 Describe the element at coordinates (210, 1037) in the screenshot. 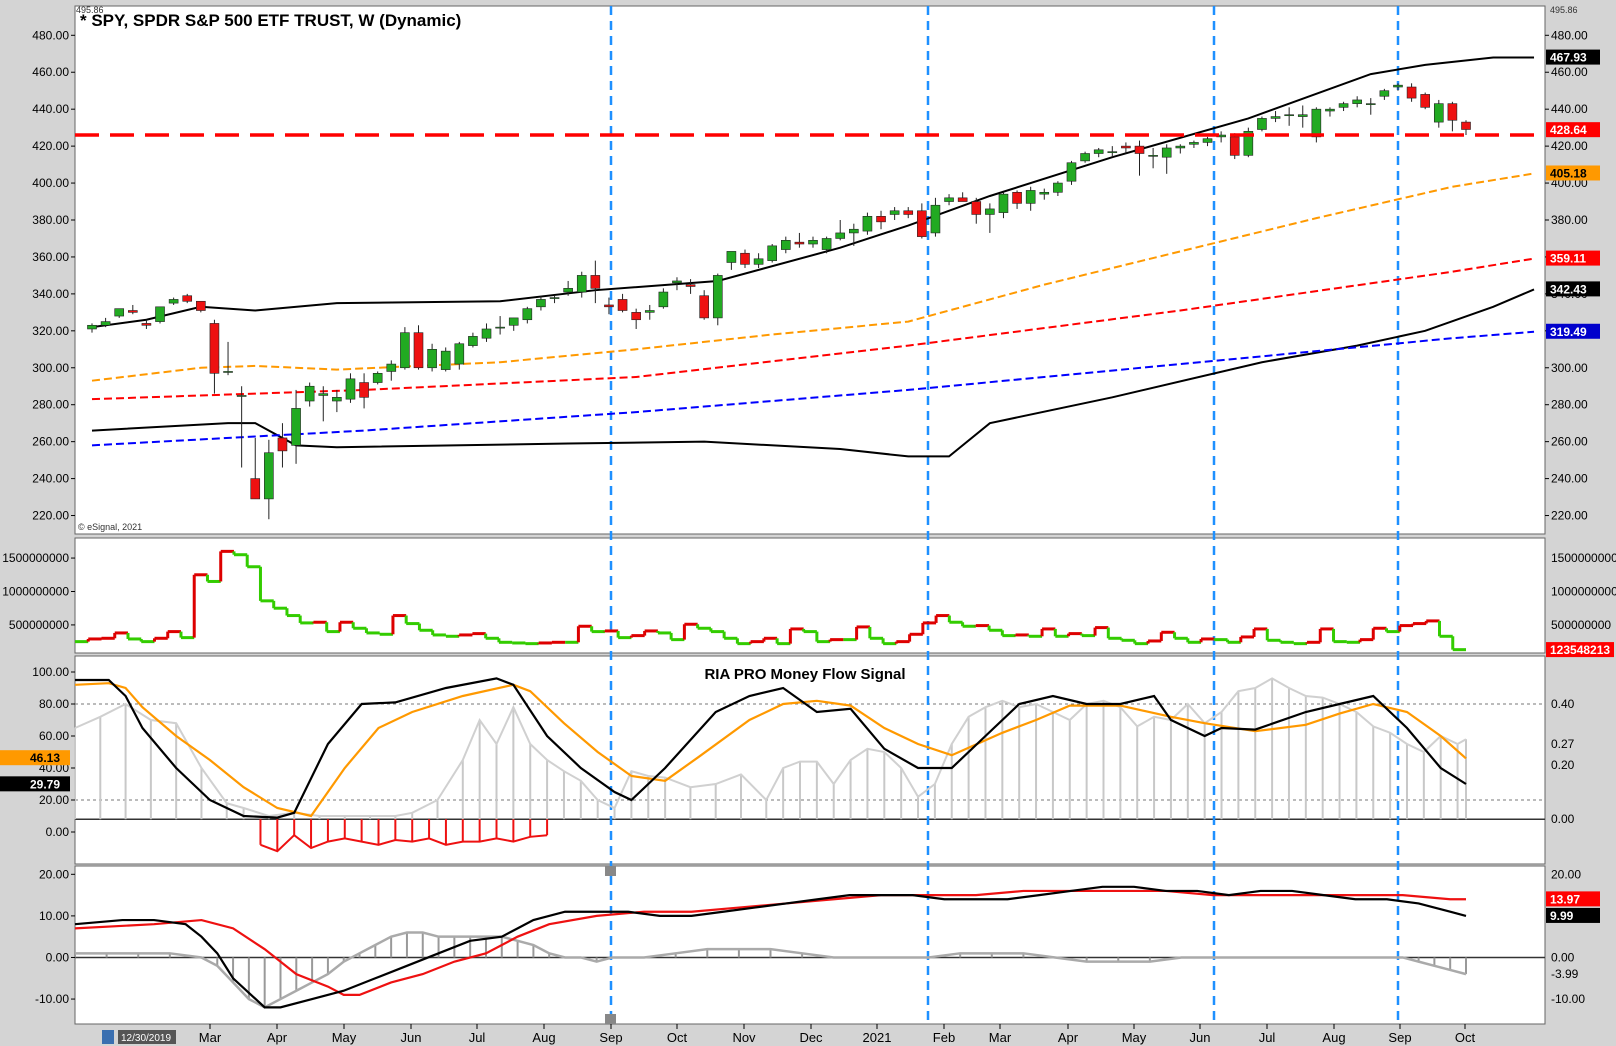

I see `x-axis-label: Mar` at that location.